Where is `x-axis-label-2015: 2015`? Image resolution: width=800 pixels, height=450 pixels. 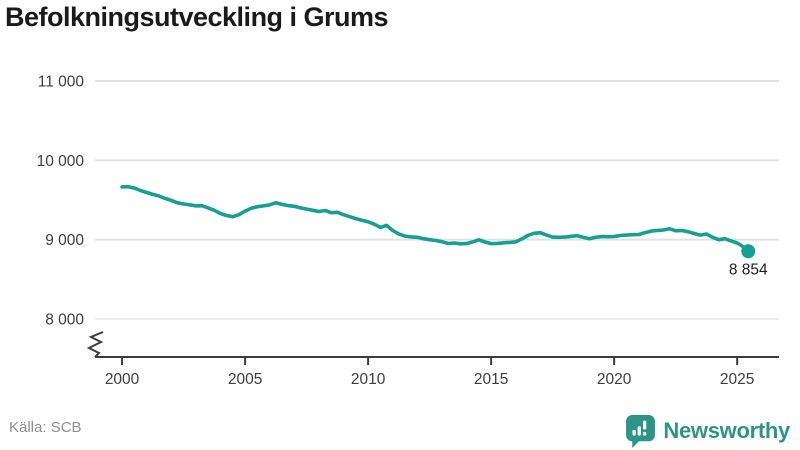 x-axis-label-2015: 2015 is located at coordinates (491, 379).